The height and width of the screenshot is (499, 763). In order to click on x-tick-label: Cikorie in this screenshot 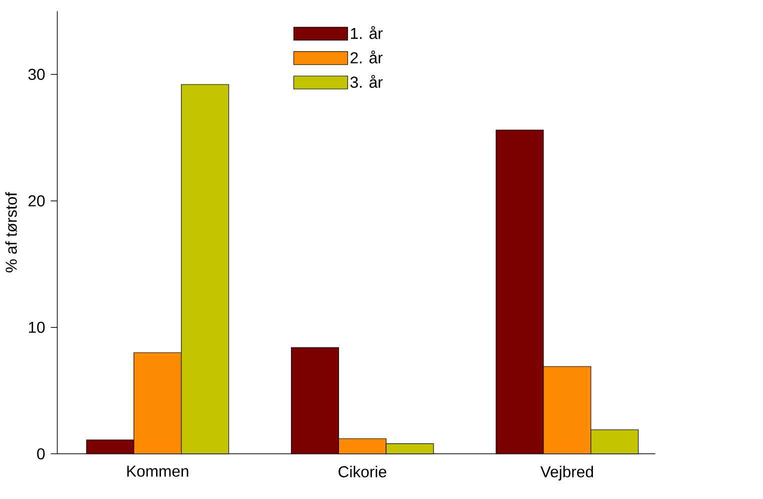, I will do `click(362, 472)`.